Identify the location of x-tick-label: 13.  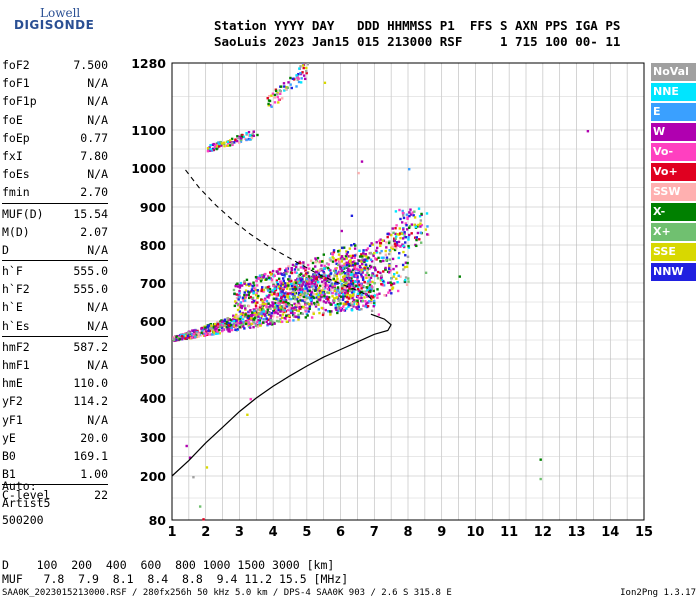
(577, 532).